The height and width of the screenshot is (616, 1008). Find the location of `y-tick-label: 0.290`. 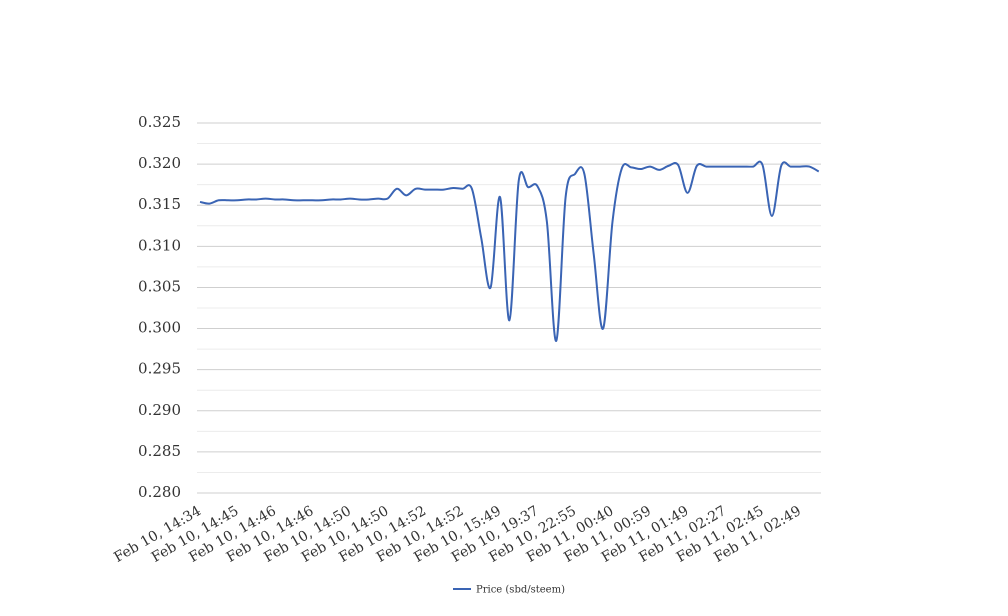

y-tick-label: 0.290 is located at coordinates (159, 410).